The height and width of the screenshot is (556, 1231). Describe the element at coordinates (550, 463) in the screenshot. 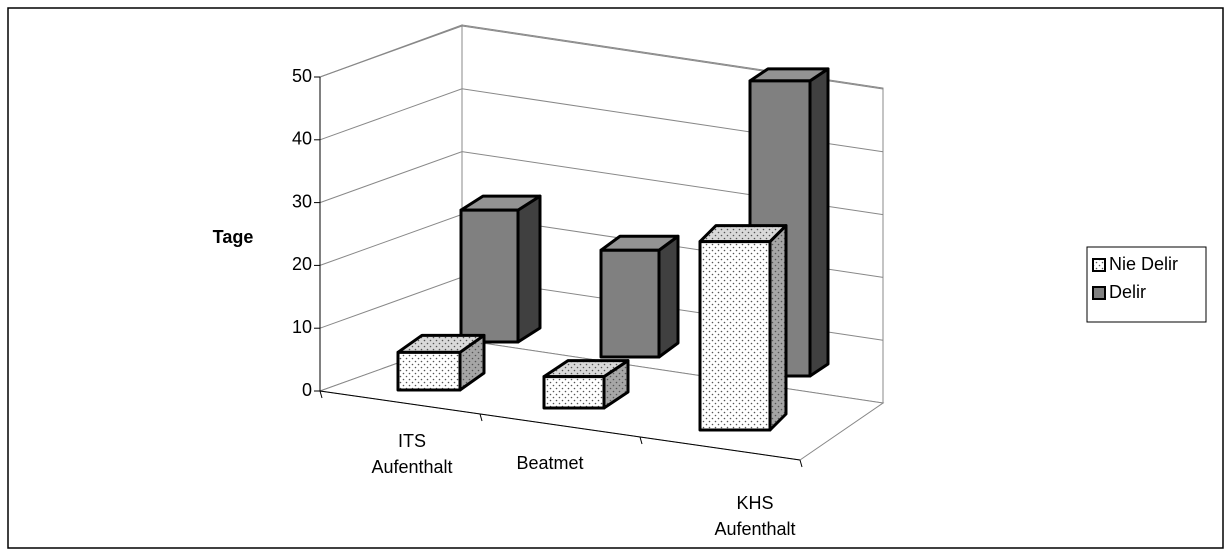

I see `x-tick-label: Beatmet` at that location.